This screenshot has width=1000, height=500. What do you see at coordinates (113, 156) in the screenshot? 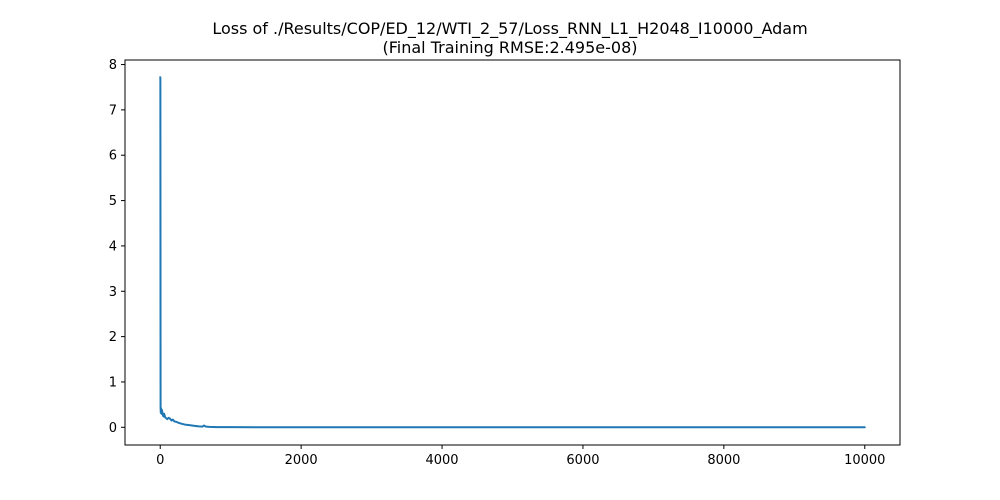
I see `y-tick-label: 6` at bounding box center [113, 156].